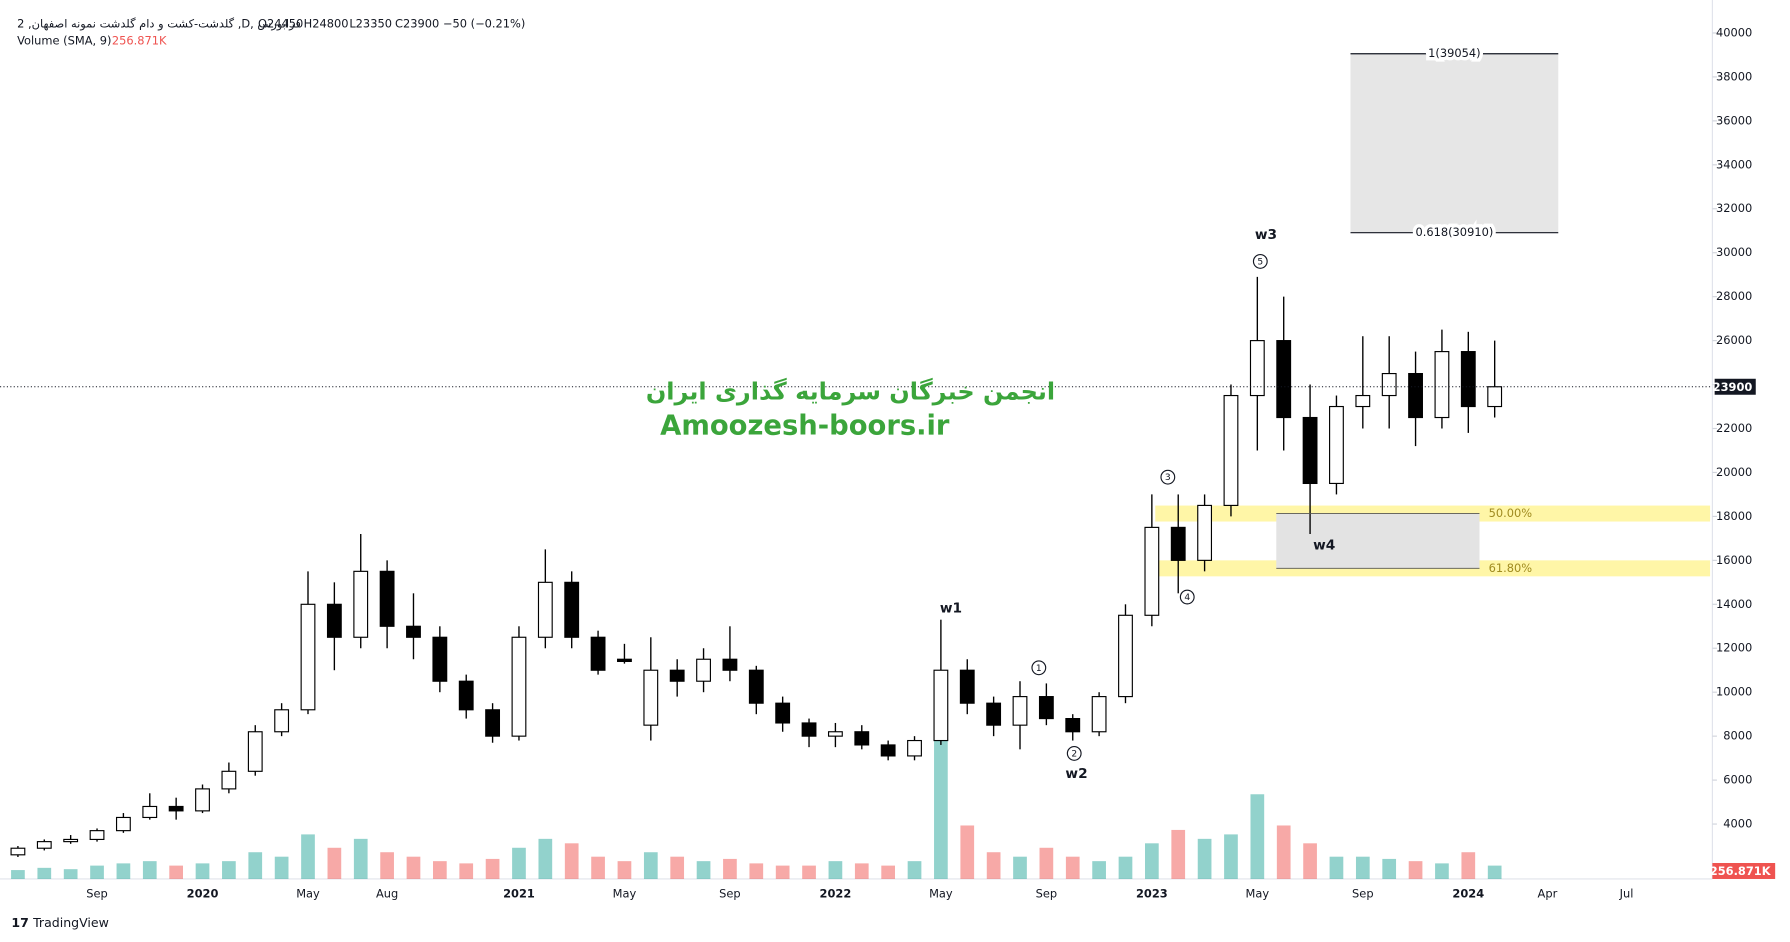 This screenshot has width=1790, height=942. I want to click on retracement-label: 50.00%, so click(1511, 513).